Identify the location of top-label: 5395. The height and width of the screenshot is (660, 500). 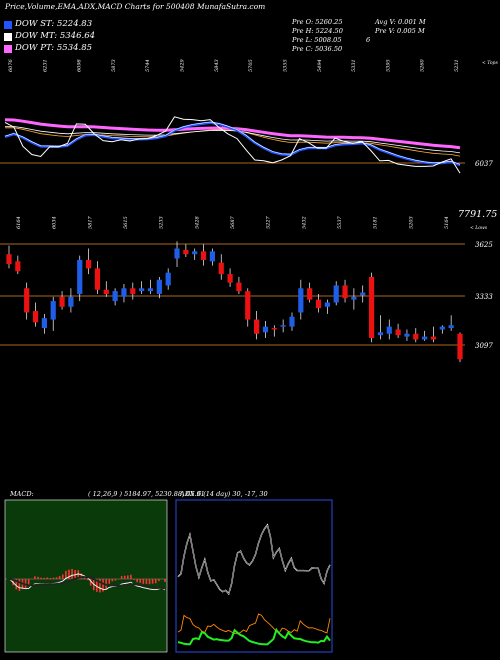
(388, 65).